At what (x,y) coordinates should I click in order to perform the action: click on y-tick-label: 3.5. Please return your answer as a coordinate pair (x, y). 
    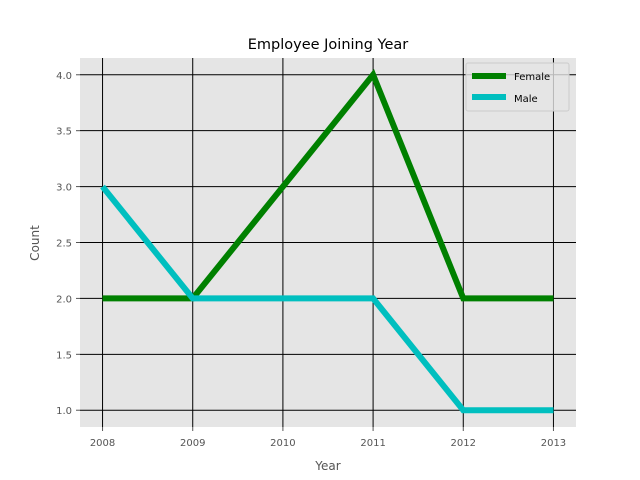
    Looking at the image, I should click on (64, 132).